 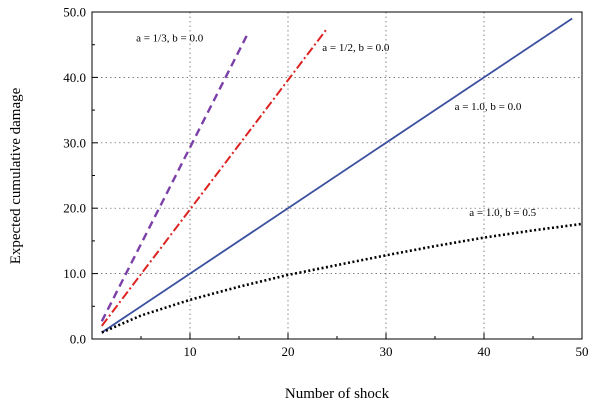 I want to click on x-tick-label: 10, so click(x=190, y=351).